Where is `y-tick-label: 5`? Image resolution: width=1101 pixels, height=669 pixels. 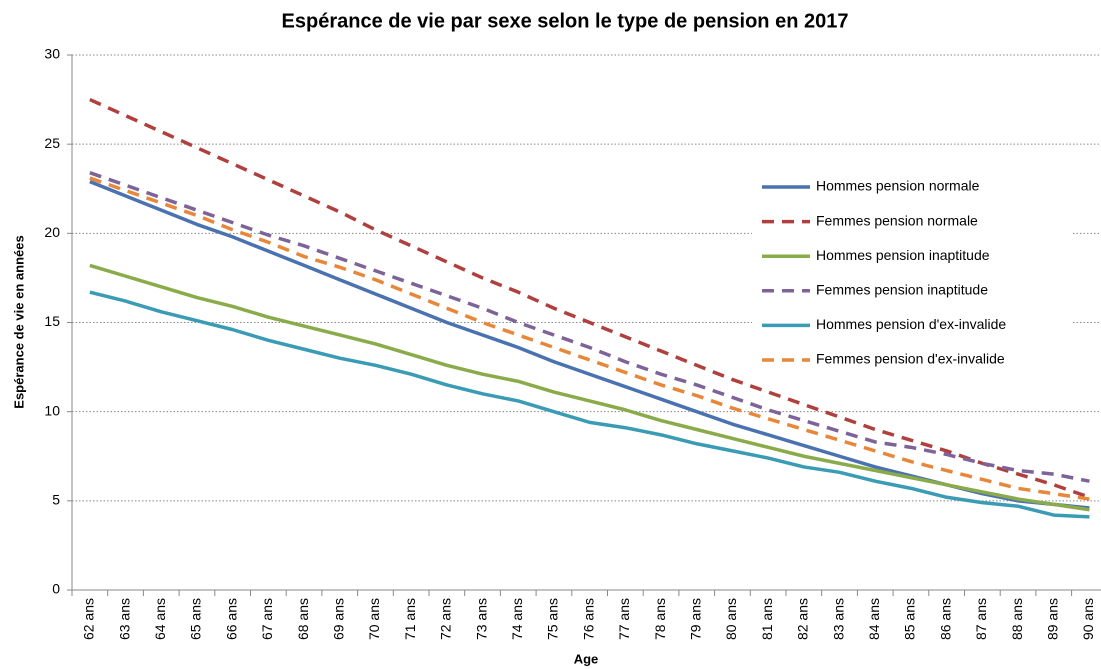
y-tick-label: 5 is located at coordinates (56, 500).